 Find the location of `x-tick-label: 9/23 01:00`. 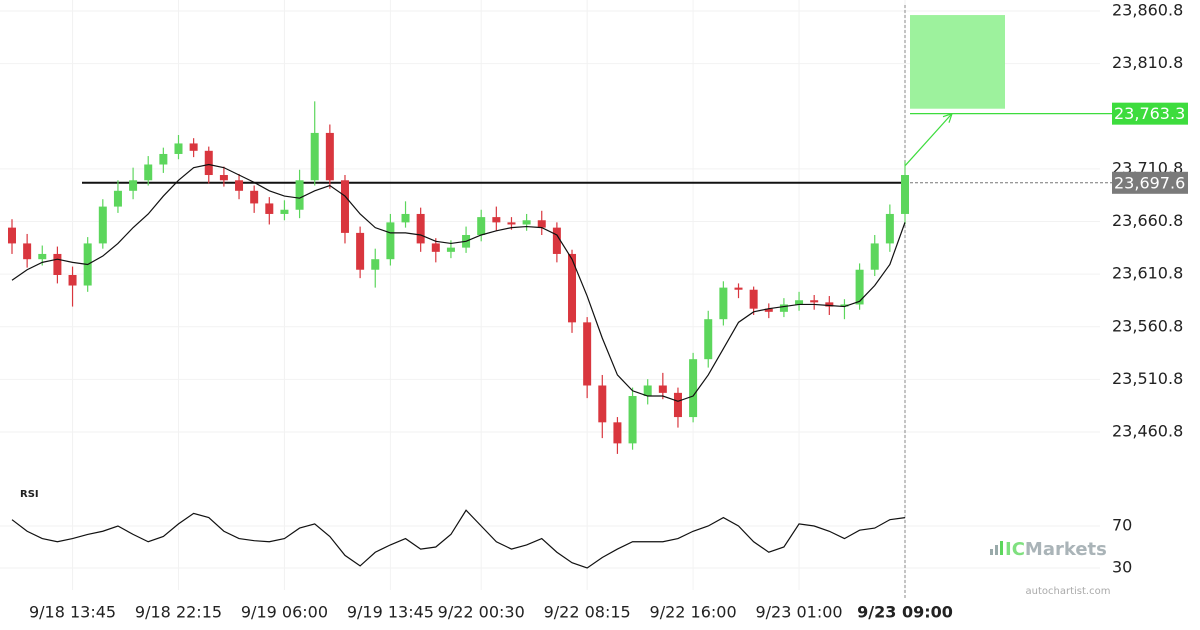

x-tick-label: 9/23 01:00 is located at coordinates (798, 612).